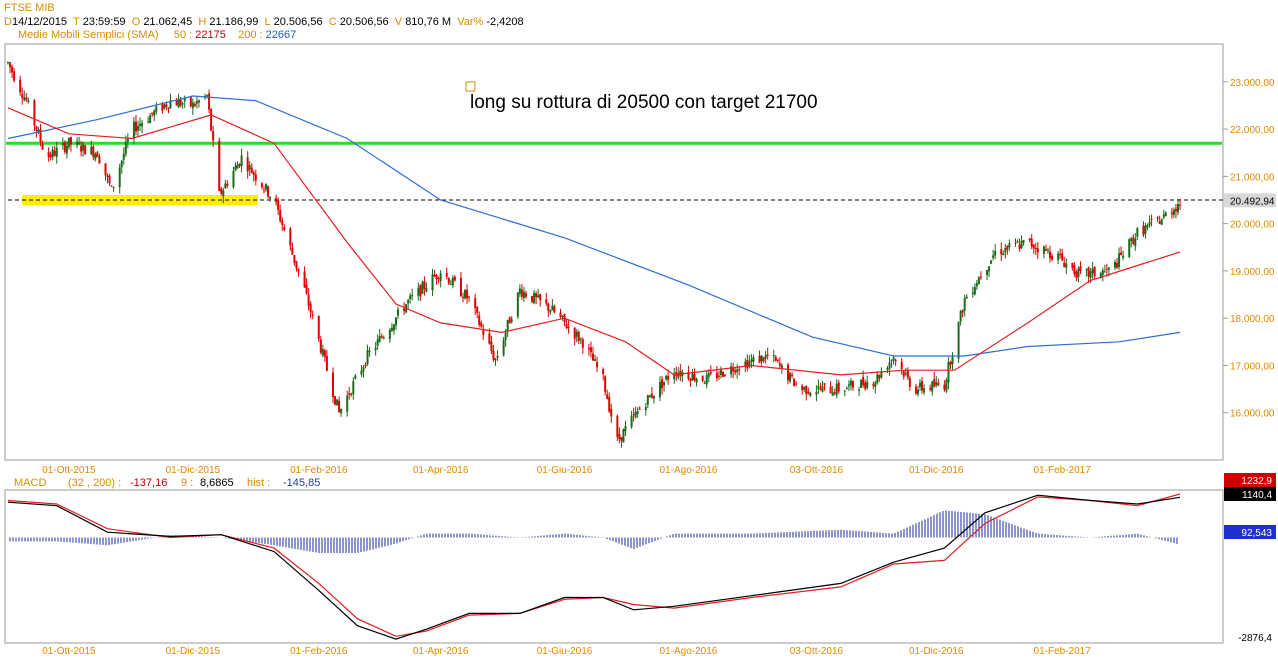 The height and width of the screenshot is (668, 1278). Describe the element at coordinates (69, 651) in the screenshot. I see `x-tick-label-macd: 01-Ott-2015` at that location.